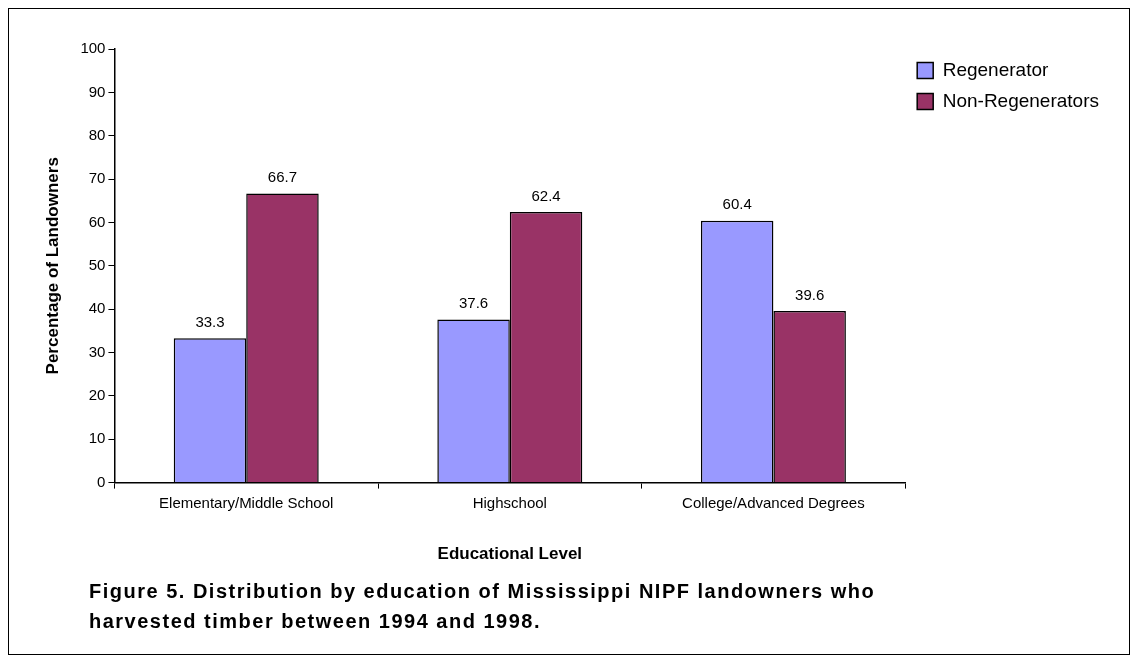 The height and width of the screenshot is (663, 1133). What do you see at coordinates (773, 502) in the screenshot?
I see `x-tick-label: College/Advanced Degrees` at bounding box center [773, 502].